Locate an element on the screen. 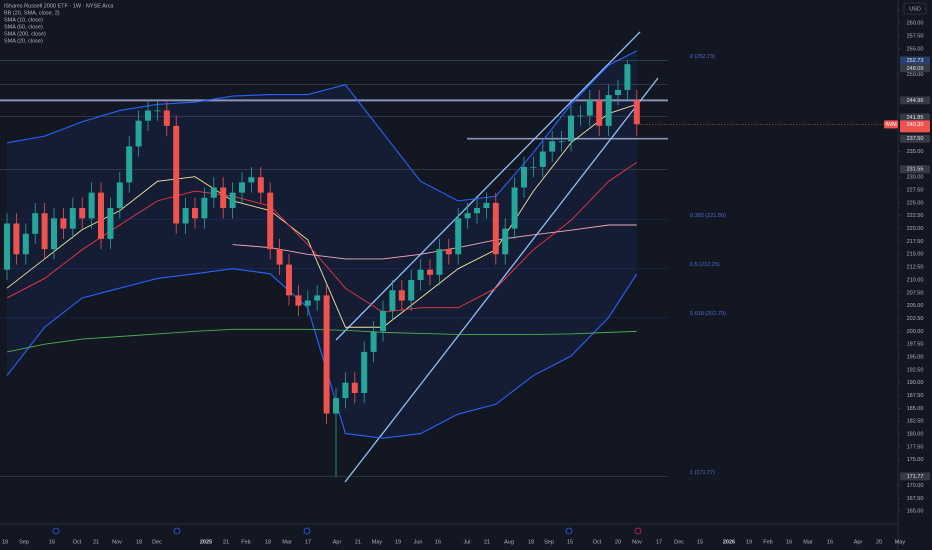 The width and height of the screenshot is (932, 550). y-tick-label: 215.00 is located at coordinates (915, 255).